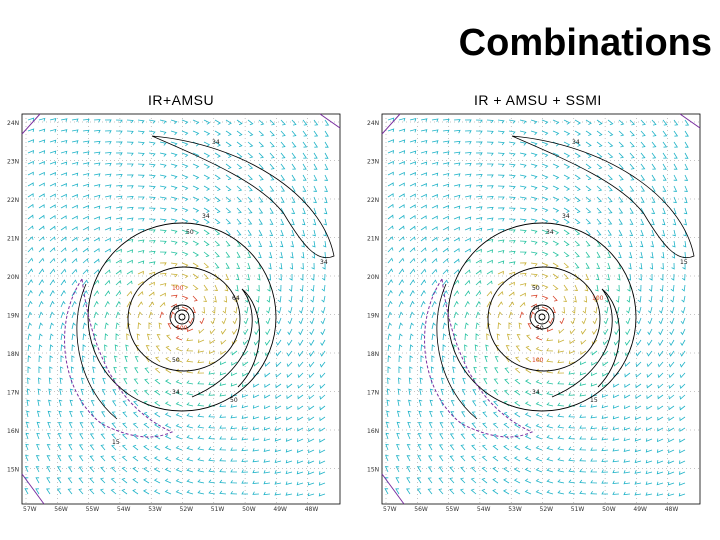 The height and width of the screenshot is (540, 720). Describe the element at coordinates (13, 162) in the screenshot. I see `y-tick-label: 23N` at that location.